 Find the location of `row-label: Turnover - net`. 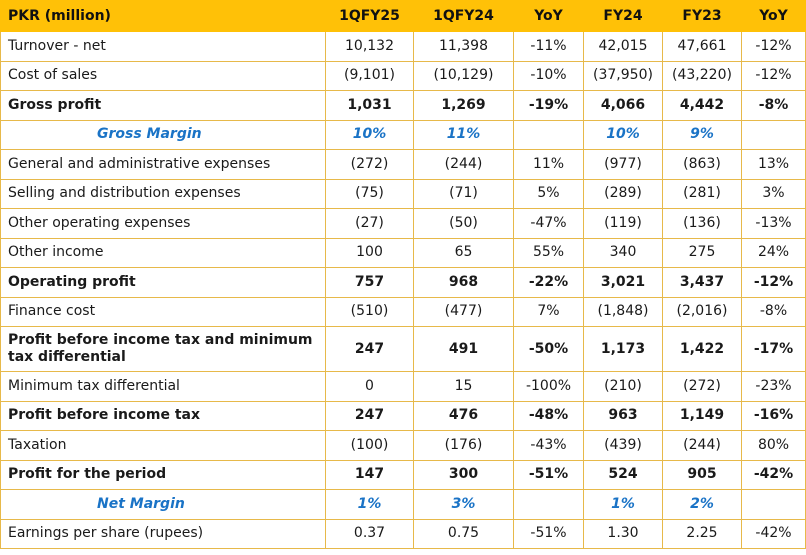

row-label: Turnover - net is located at coordinates (163, 46).